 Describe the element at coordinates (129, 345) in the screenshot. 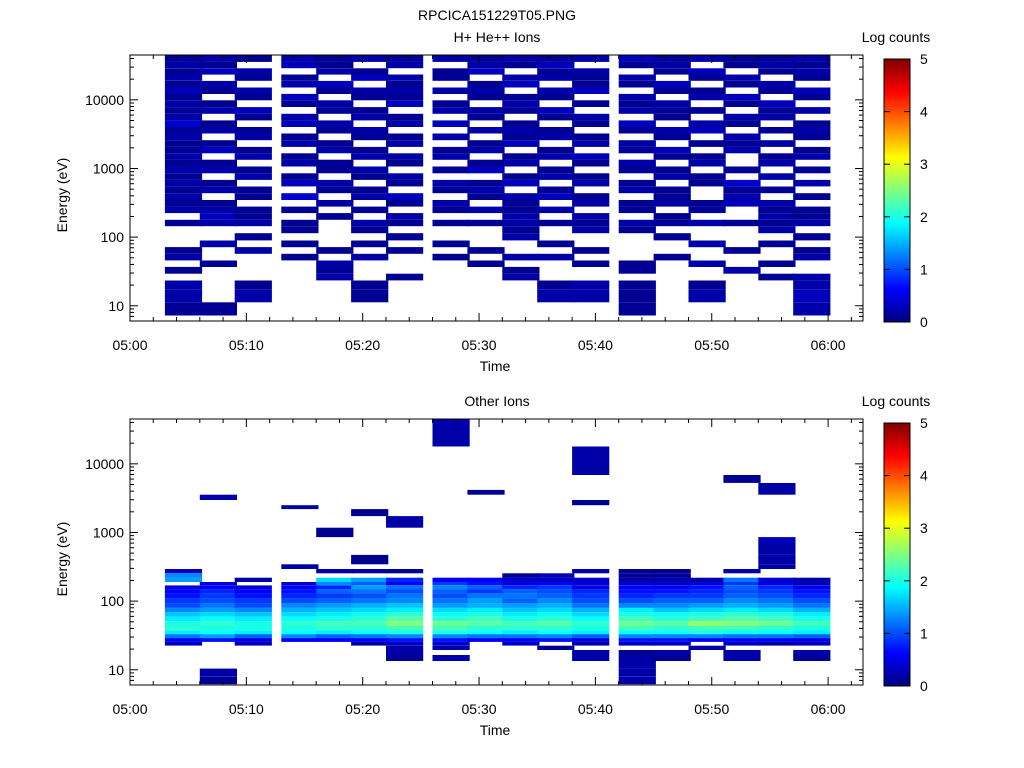

I see `x-tick-label: 05:00` at that location.